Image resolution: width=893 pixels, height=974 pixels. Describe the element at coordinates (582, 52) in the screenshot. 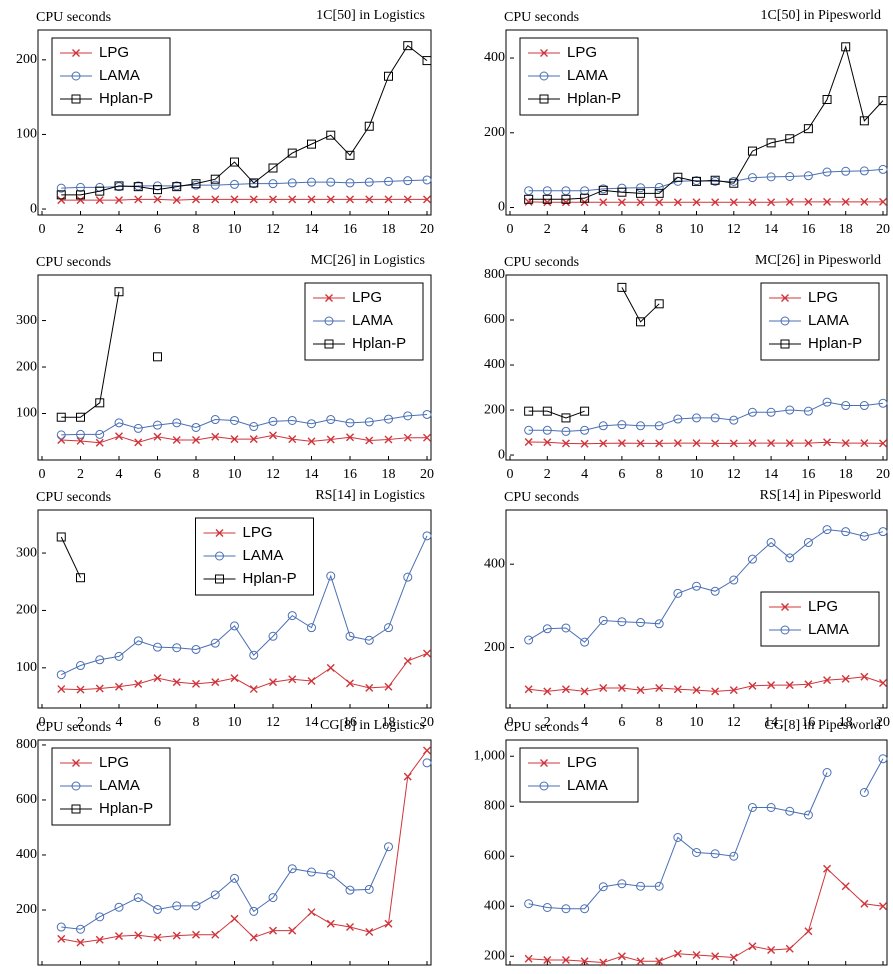

I see `legend-label: LPG` at that location.